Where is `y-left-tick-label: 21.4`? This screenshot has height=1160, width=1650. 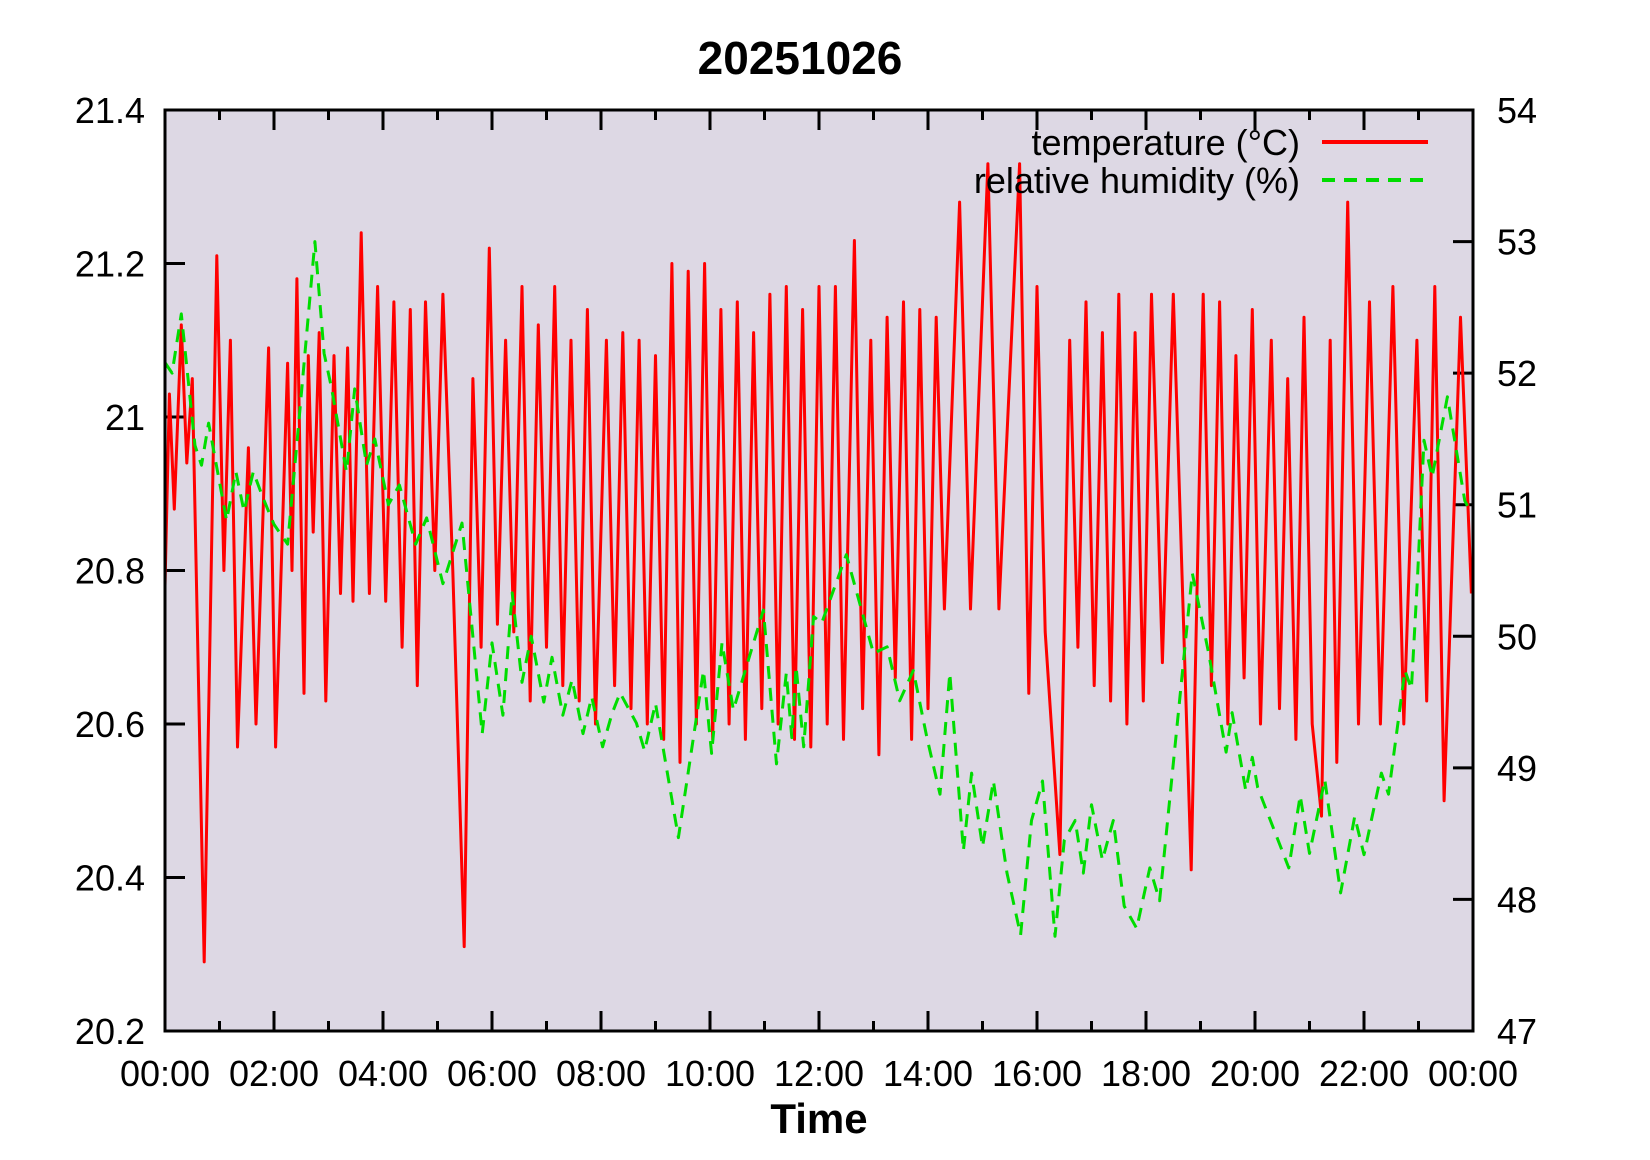
y-left-tick-label: 21.4 is located at coordinates (110, 110).